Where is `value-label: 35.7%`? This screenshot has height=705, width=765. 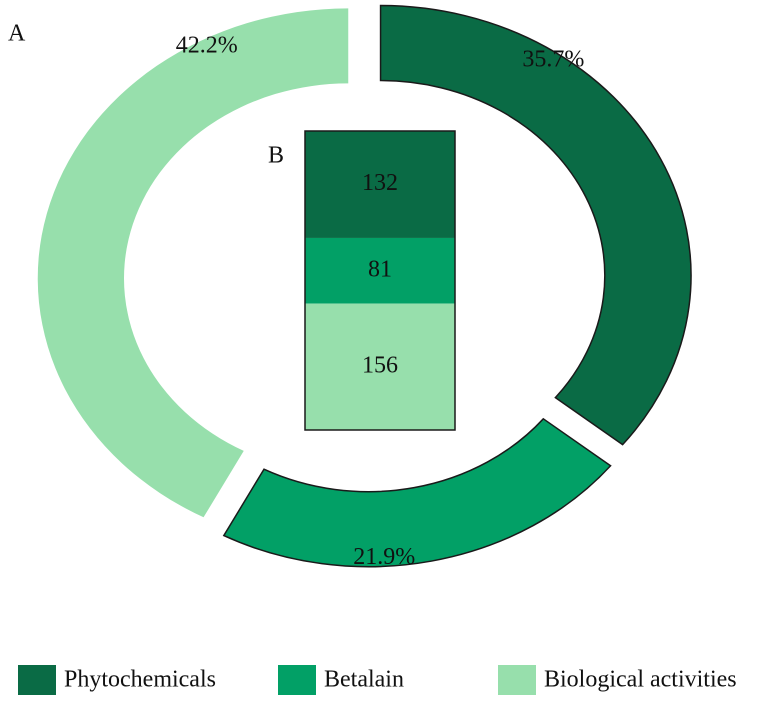
value-label: 35.7% is located at coordinates (553, 59).